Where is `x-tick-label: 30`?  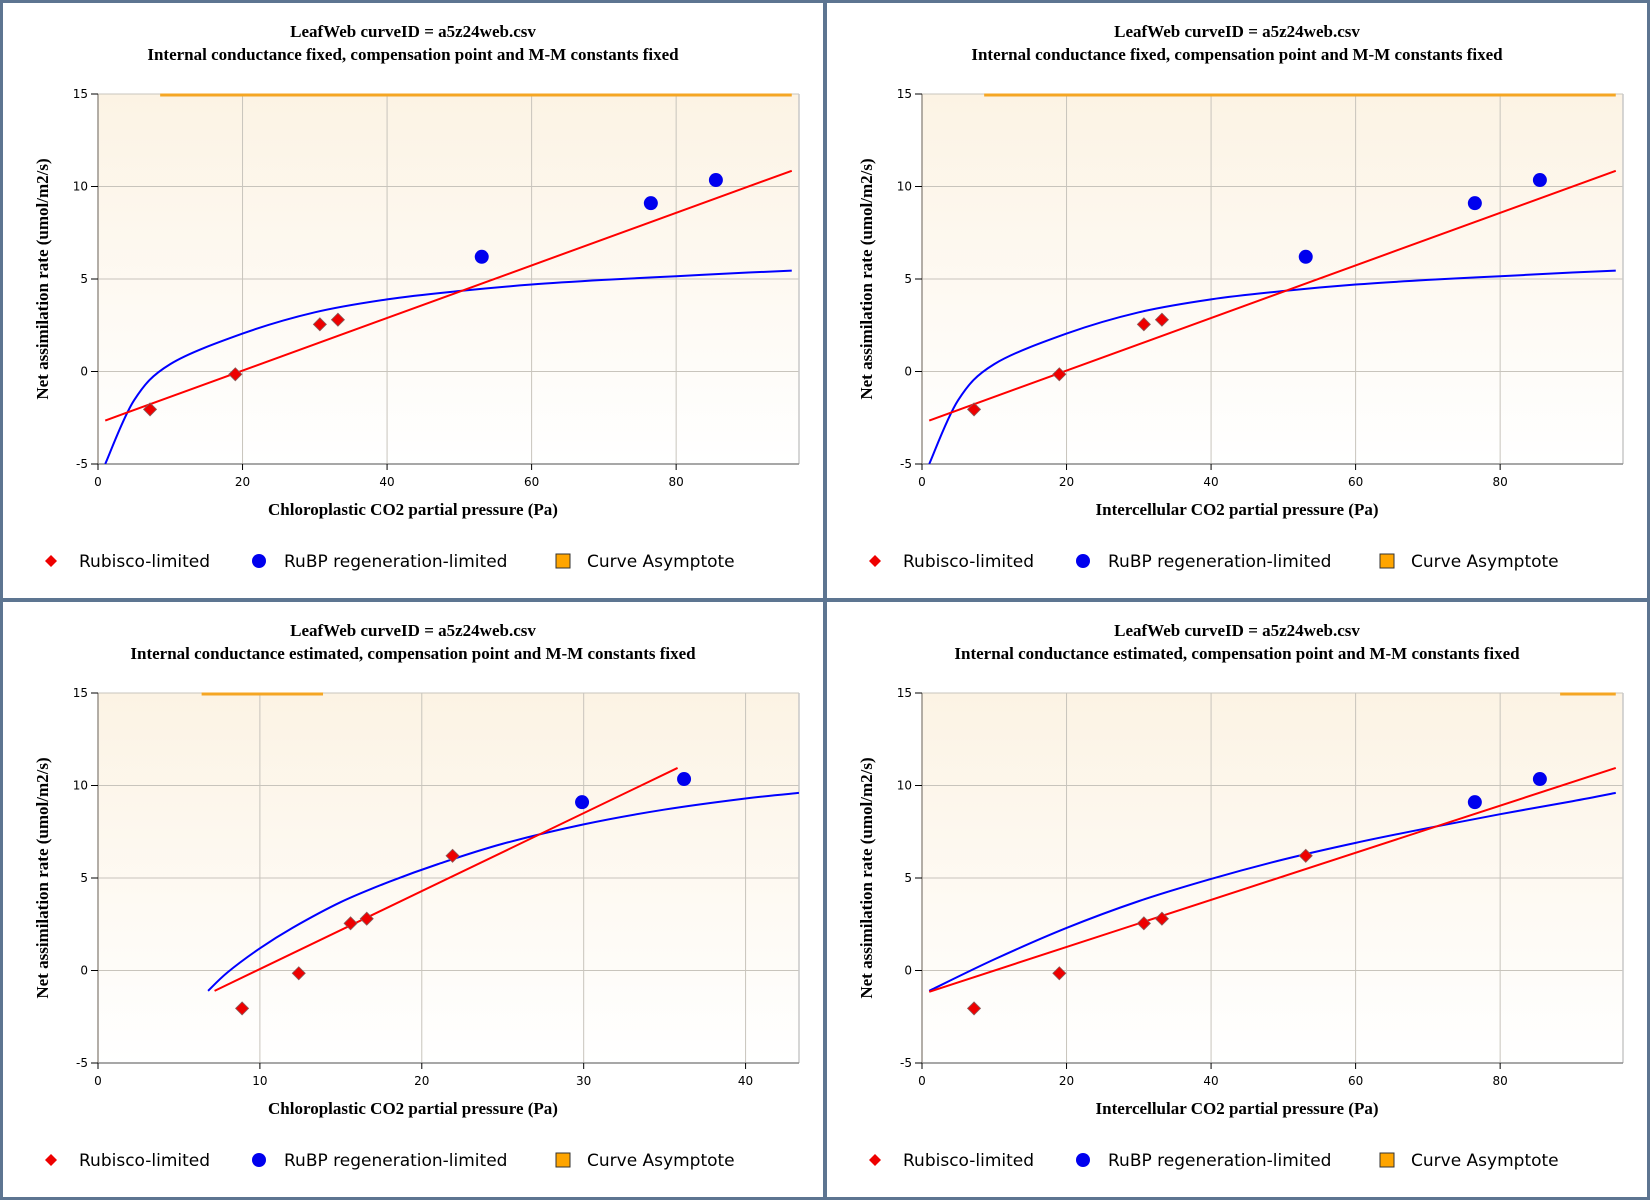 x-tick-label: 30 is located at coordinates (583, 1081).